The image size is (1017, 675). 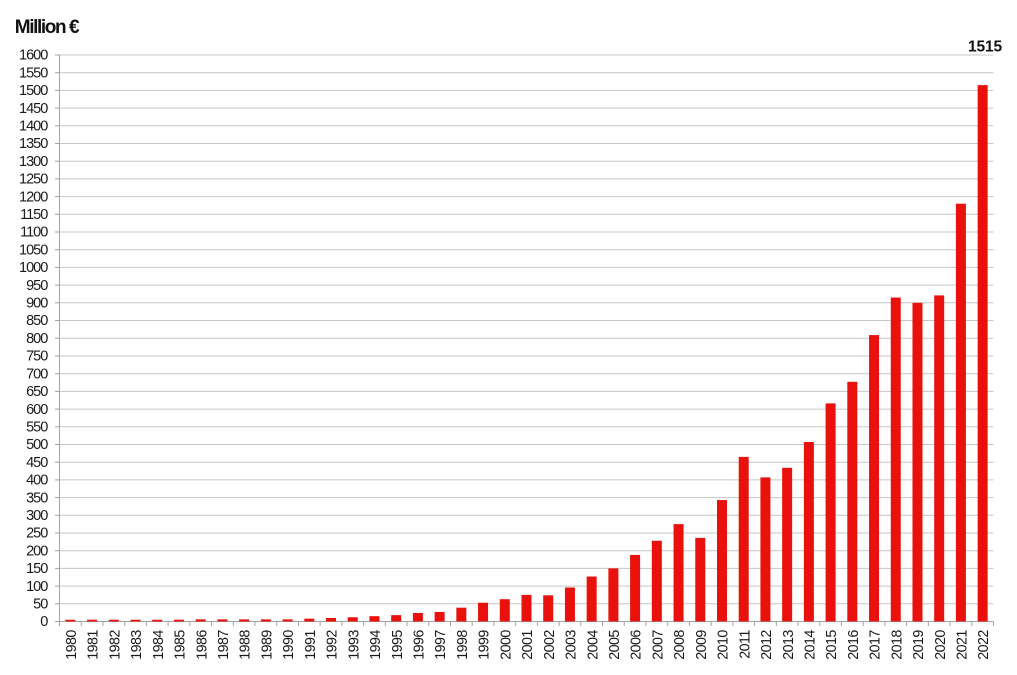 What do you see at coordinates (37, 374) in the screenshot?
I see `svg-text: 700` at bounding box center [37, 374].